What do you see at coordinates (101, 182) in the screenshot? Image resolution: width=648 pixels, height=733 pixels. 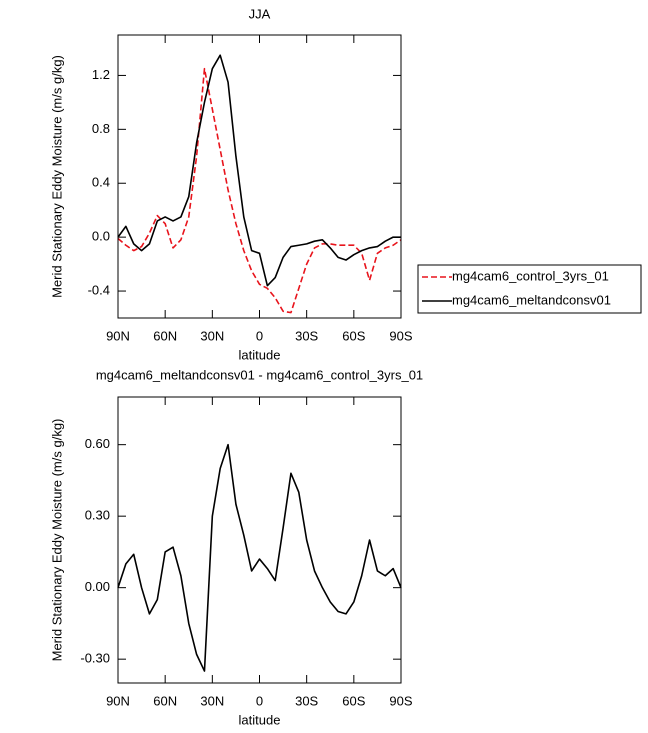 I see `y-tick-label: 0.4` at bounding box center [101, 182].